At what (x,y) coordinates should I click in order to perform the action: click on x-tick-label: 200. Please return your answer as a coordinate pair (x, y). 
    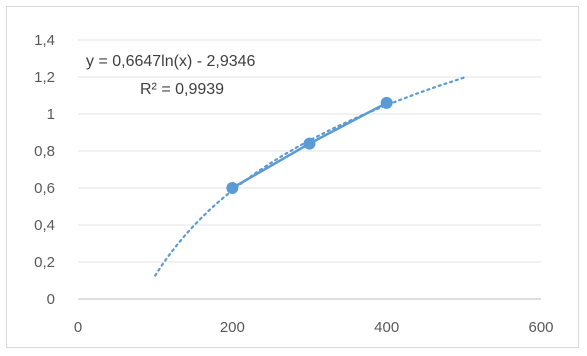
    Looking at the image, I should click on (232, 327).